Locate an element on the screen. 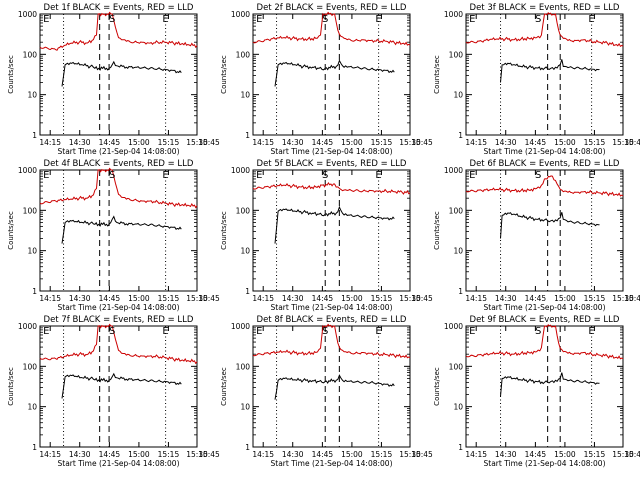 The width and height of the screenshot is (640, 485). y-tick-label-6f: 10 is located at coordinates (458, 251).